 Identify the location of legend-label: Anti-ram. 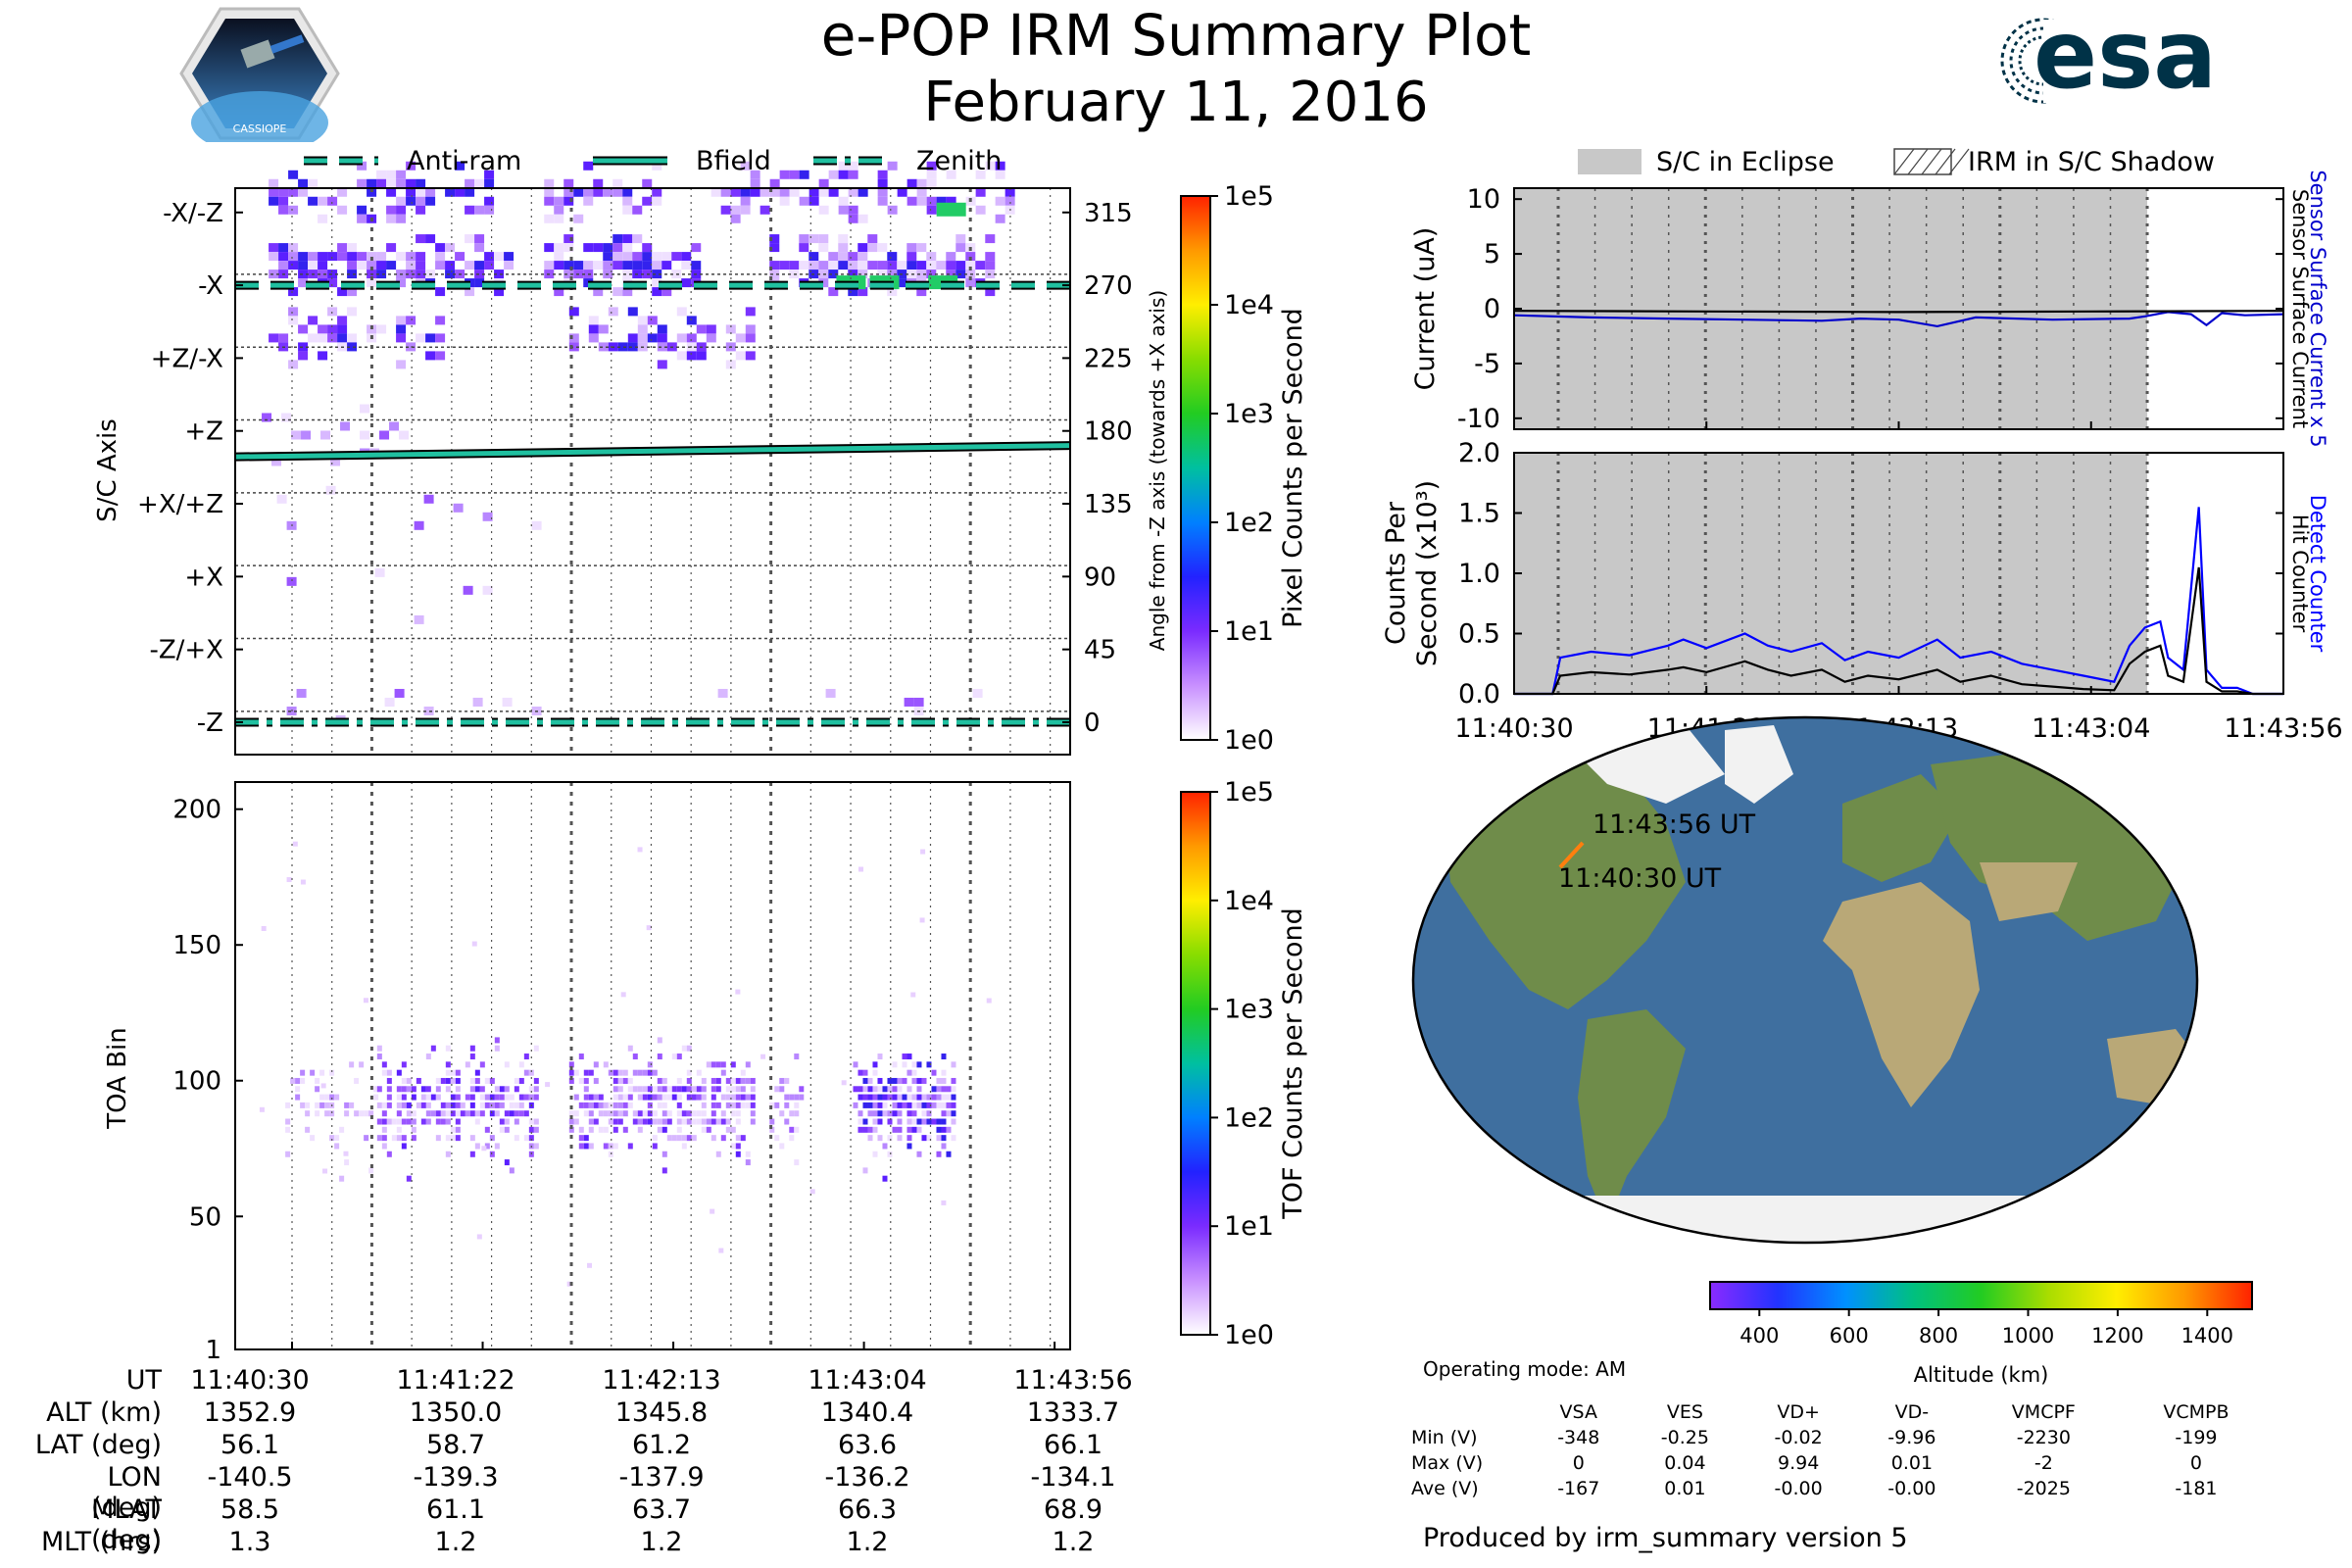
(464, 161).